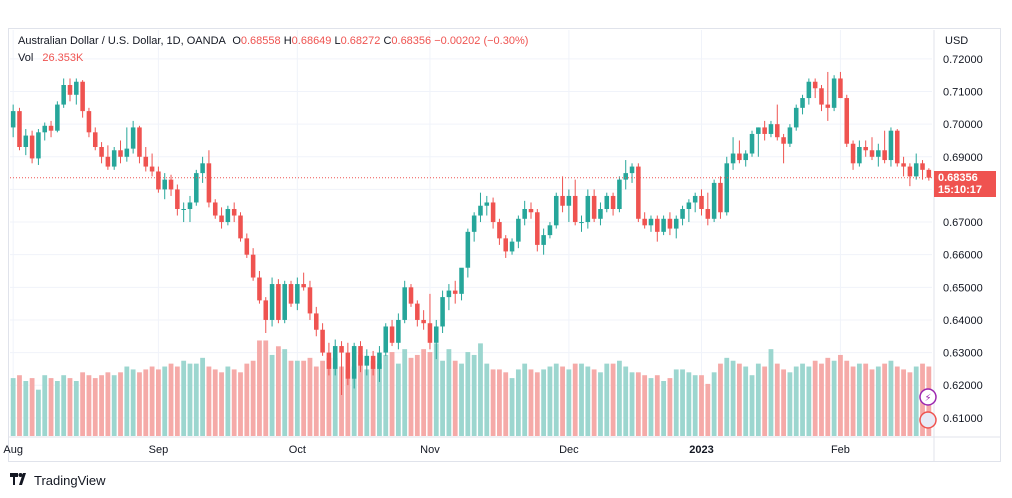 The height and width of the screenshot is (498, 1012). I want to click on high-label: H, so click(287, 41).